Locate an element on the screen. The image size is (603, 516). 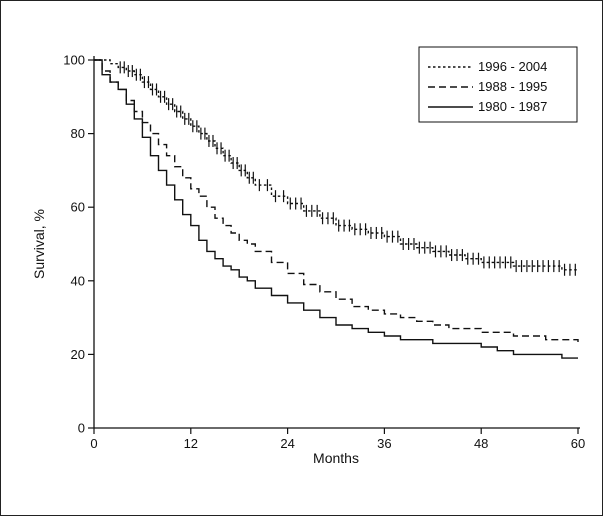
x-tick-label: 36 is located at coordinates (384, 443).